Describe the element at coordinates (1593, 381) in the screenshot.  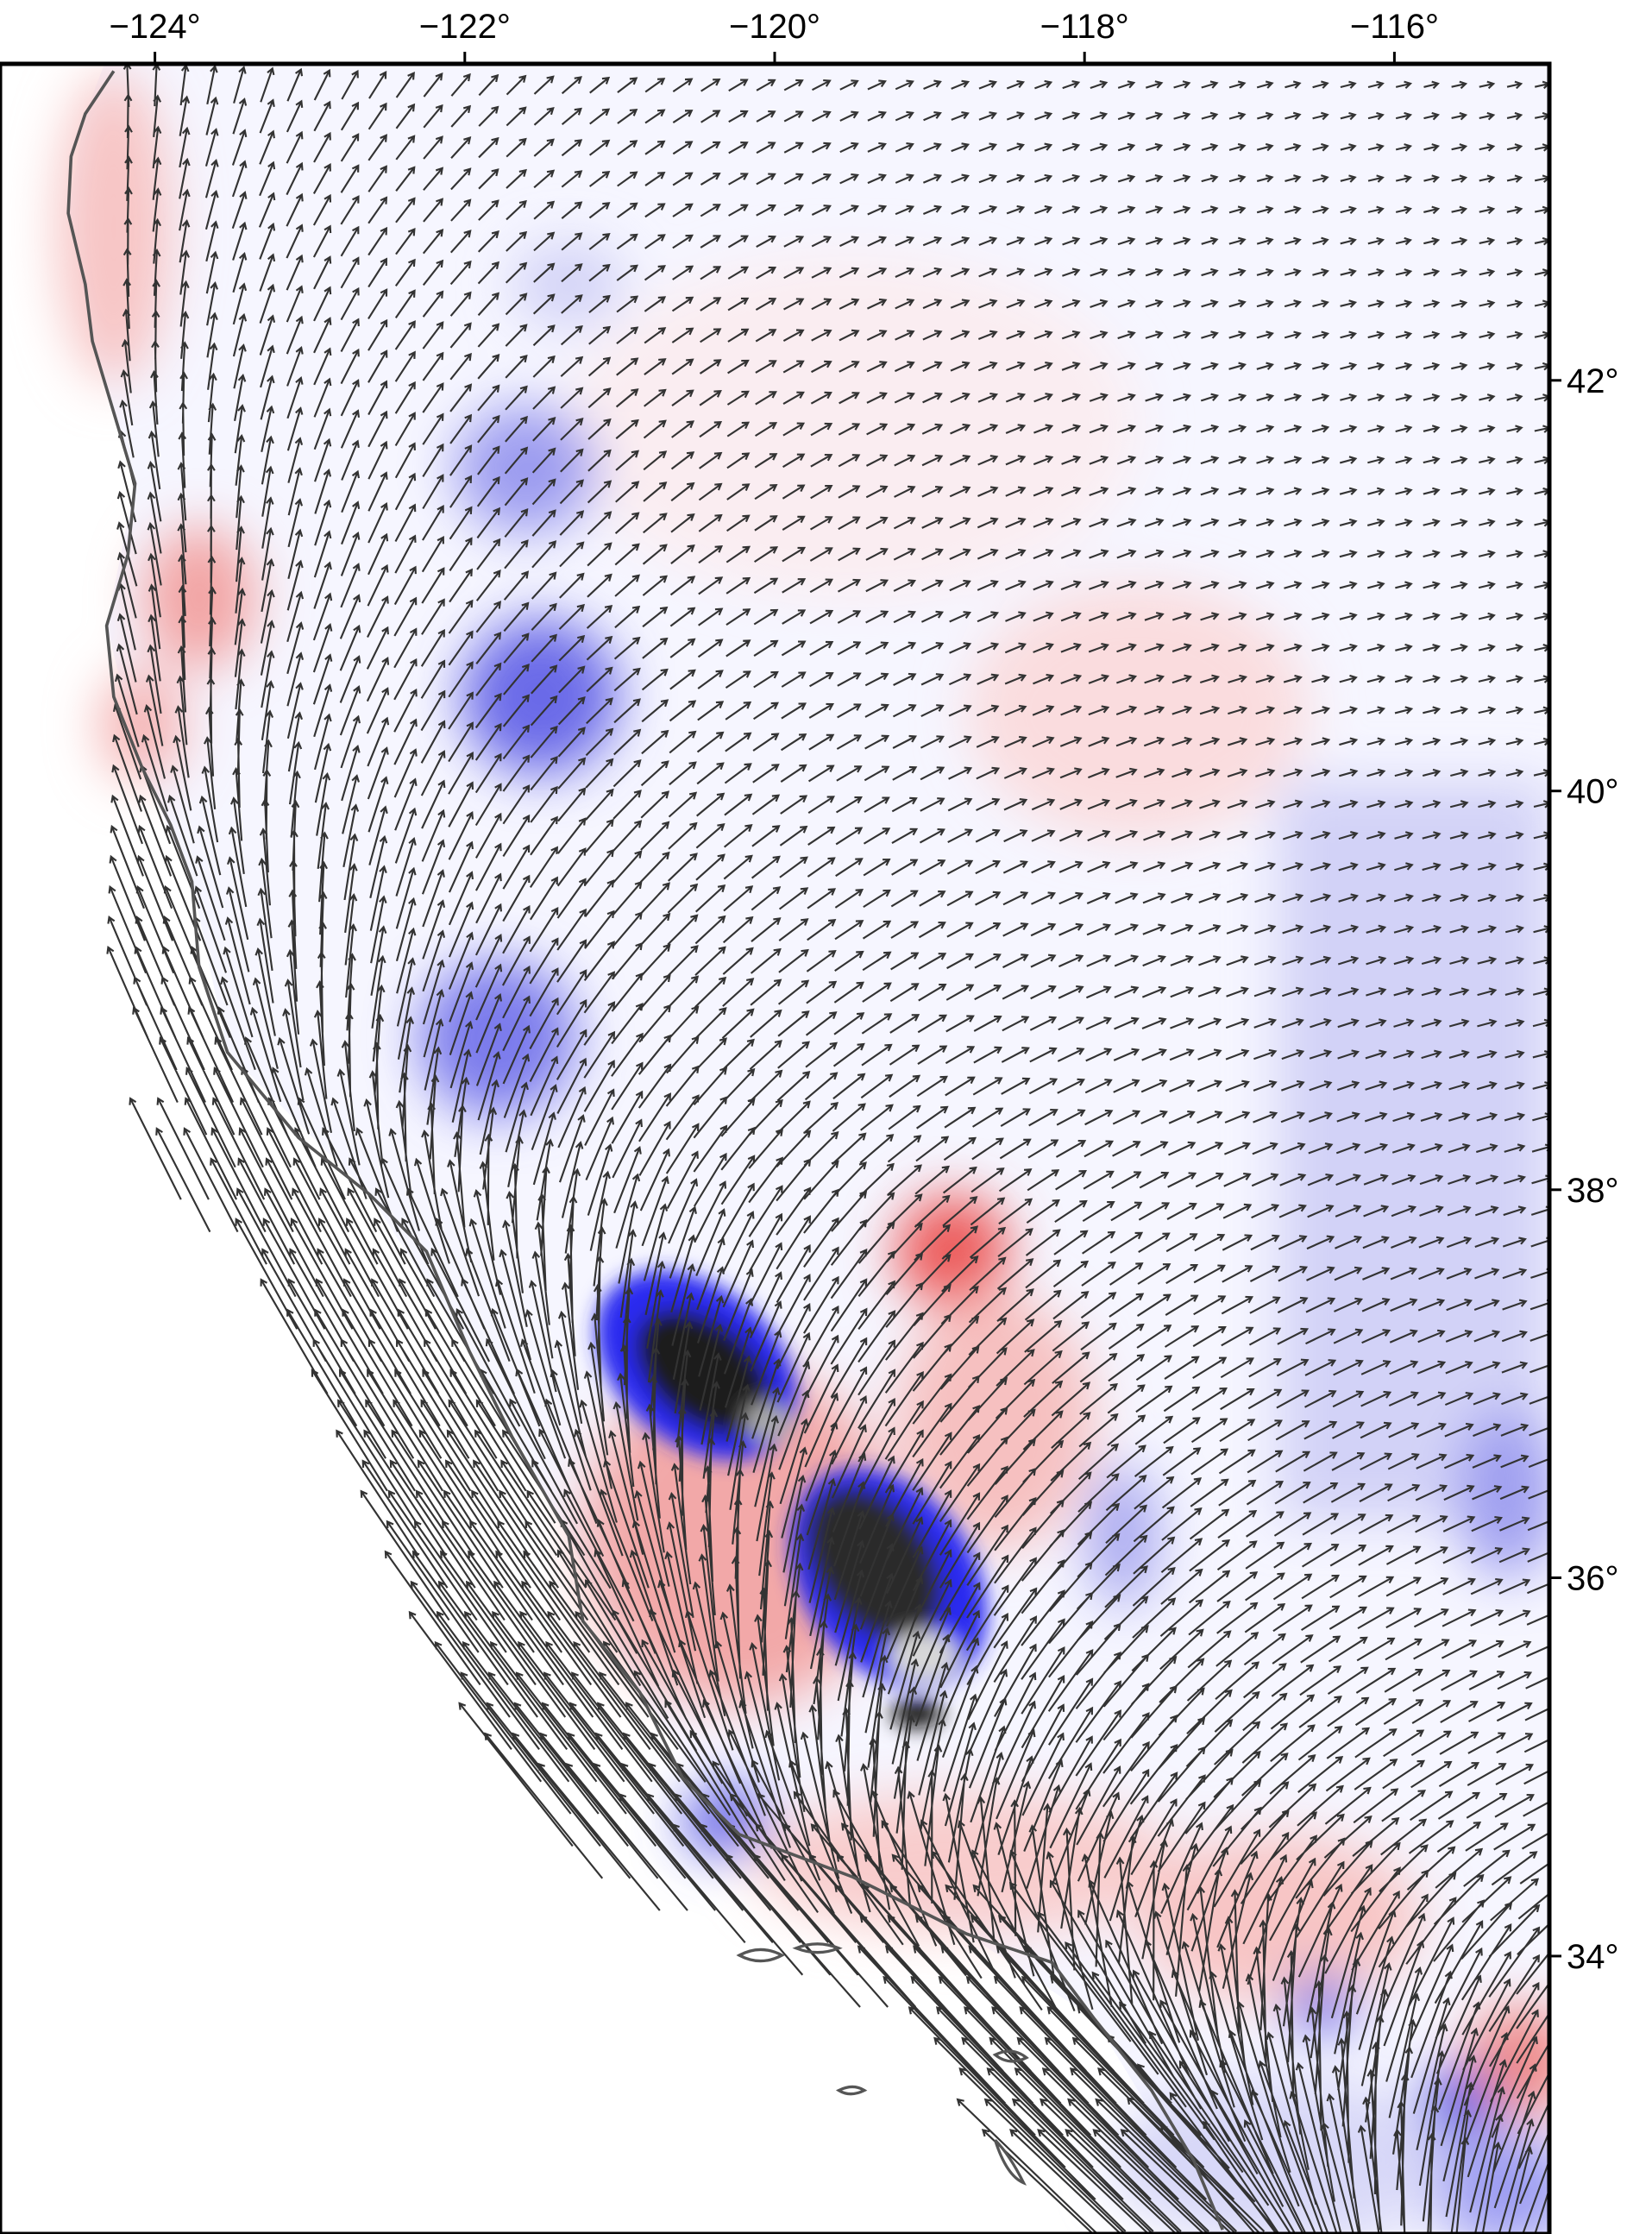
I see `y-tick-label: 42°` at that location.